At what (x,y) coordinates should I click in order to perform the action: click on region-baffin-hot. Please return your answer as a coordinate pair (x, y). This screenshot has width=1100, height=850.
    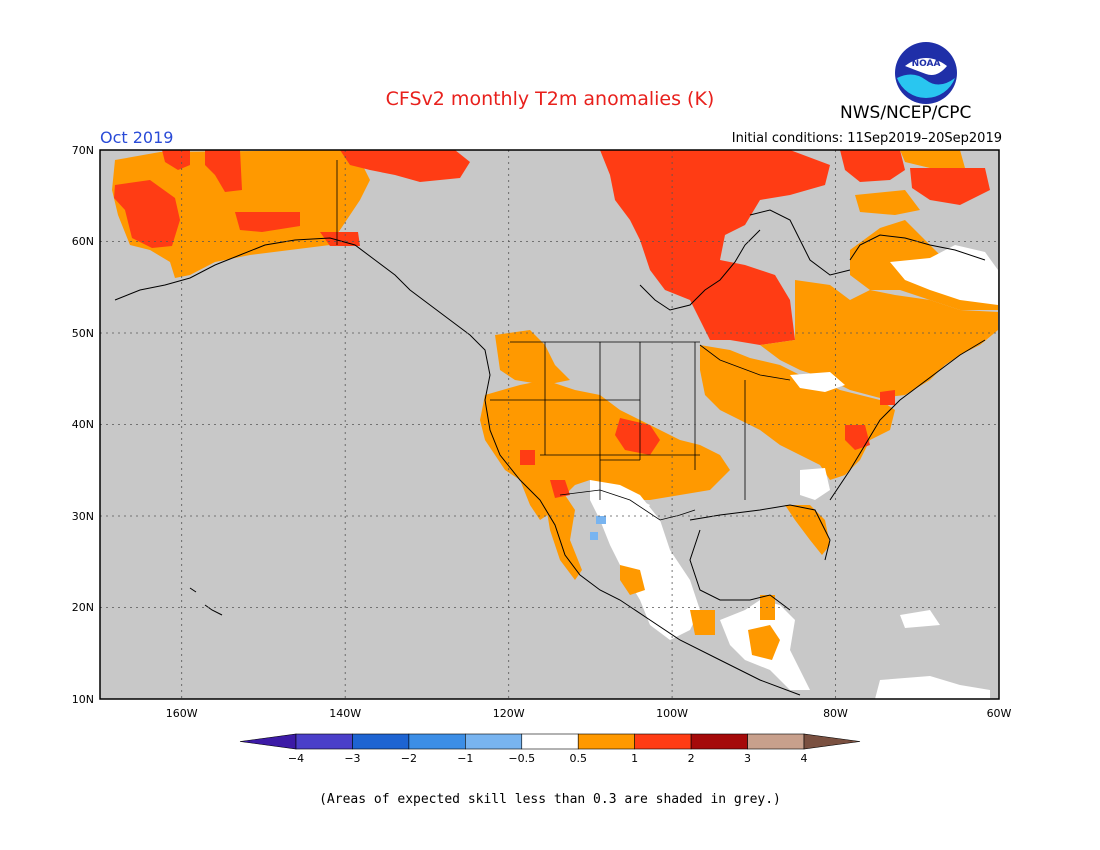
    Looking at the image, I should click on (915, 177).